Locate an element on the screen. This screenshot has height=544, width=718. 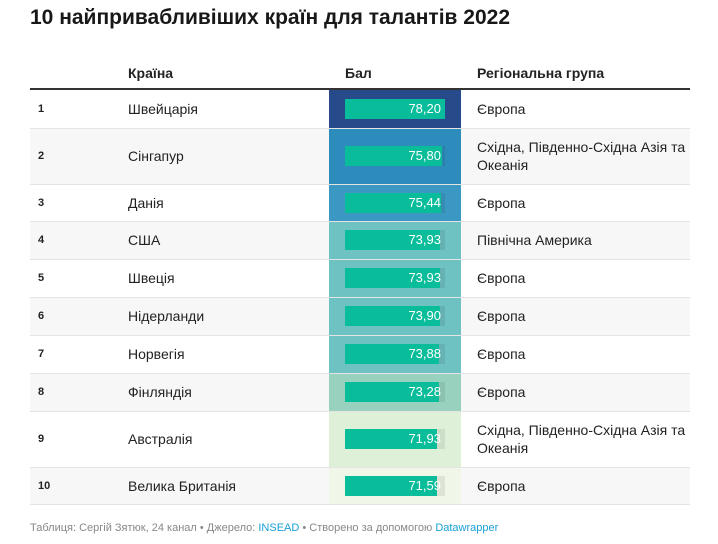
country: Сінгапур is located at coordinates (228, 156).